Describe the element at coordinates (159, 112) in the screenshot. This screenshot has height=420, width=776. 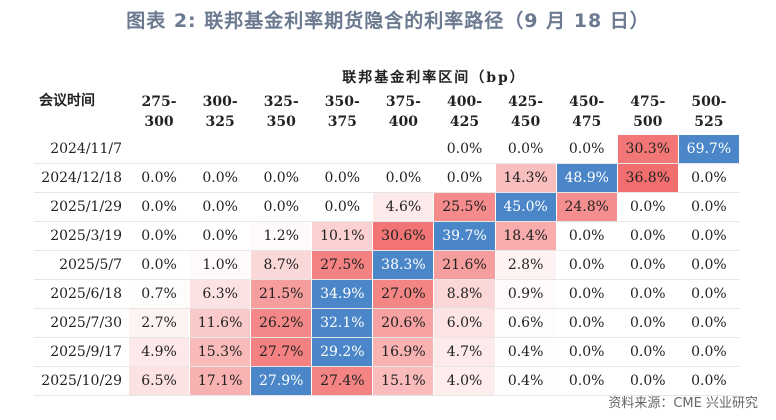
I see `range-header: 275- 300` at that location.